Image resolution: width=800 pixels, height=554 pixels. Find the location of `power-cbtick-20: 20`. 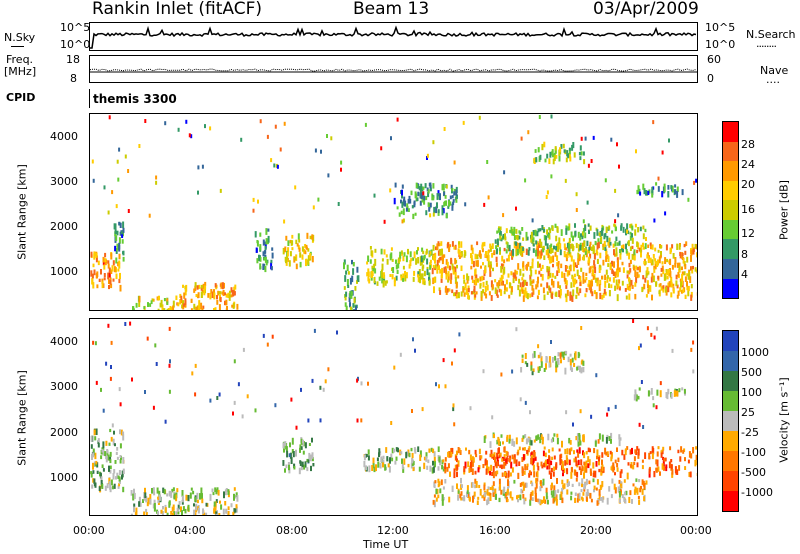

power-cbtick-20: 20 is located at coordinates (748, 184).